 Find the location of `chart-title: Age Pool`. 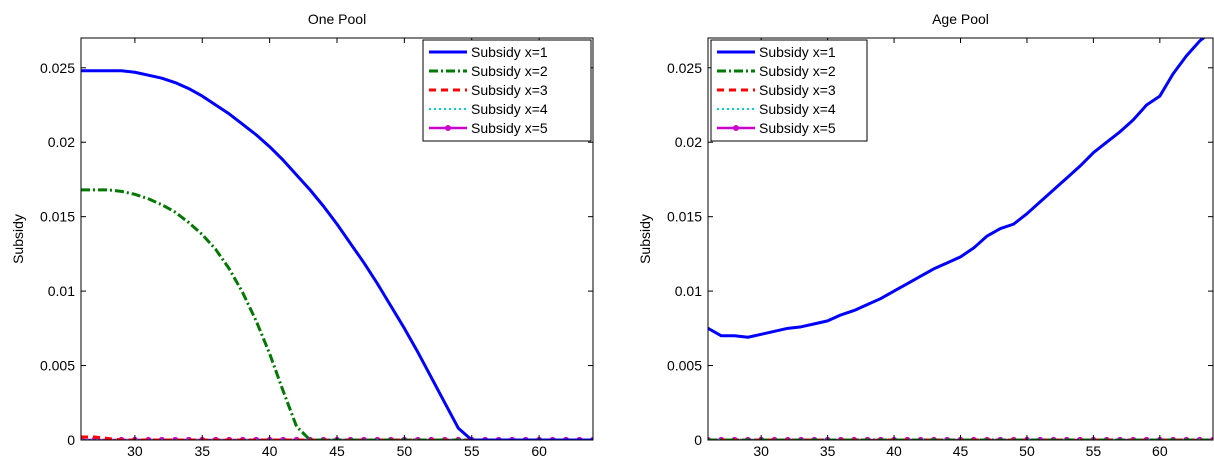

chart-title: Age Pool is located at coordinates (960, 19).